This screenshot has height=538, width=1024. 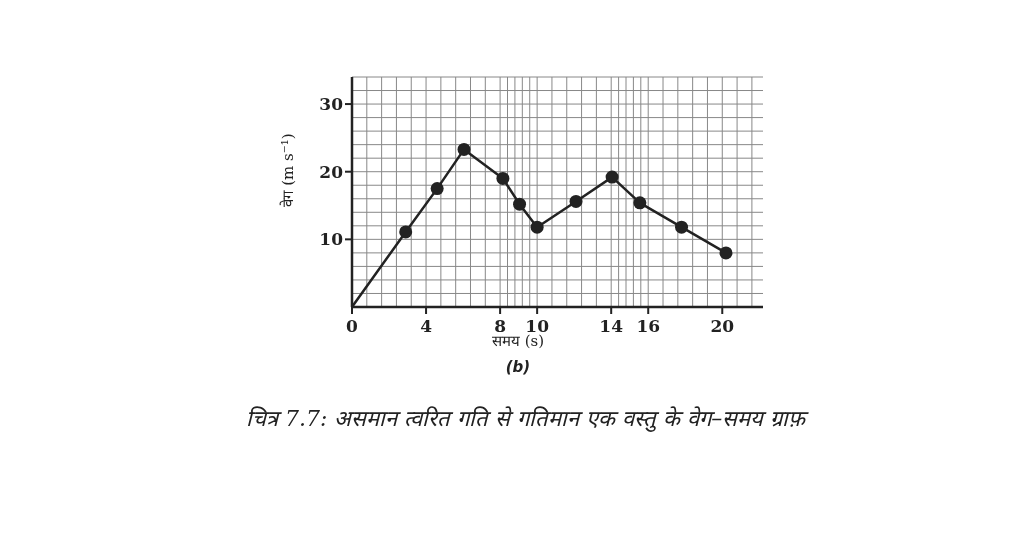 What do you see at coordinates (331, 104) in the screenshot?
I see `y-tick-label: 30` at bounding box center [331, 104].